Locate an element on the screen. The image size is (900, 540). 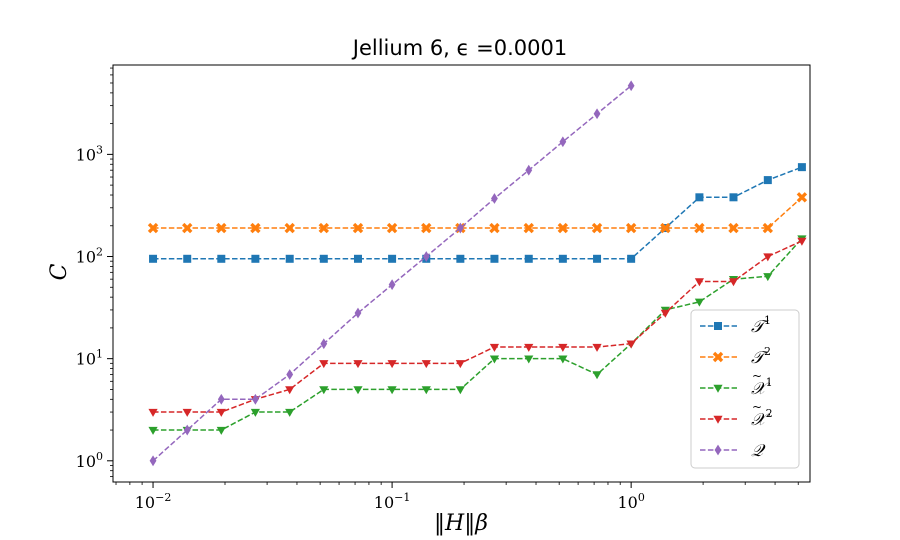
legend-label: 𝒬 is located at coordinates (758, 451).